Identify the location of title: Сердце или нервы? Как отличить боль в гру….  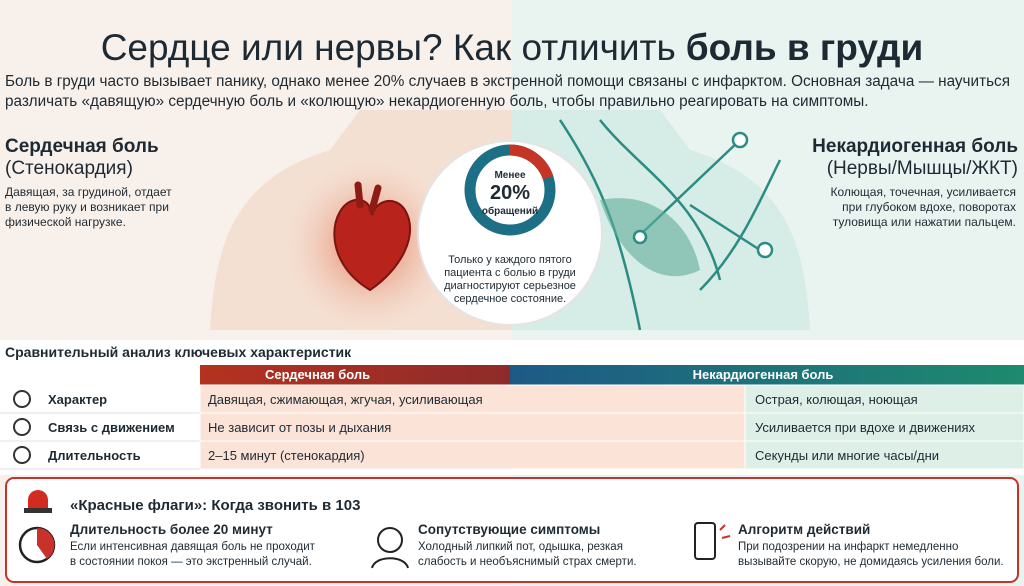
(512, 47).